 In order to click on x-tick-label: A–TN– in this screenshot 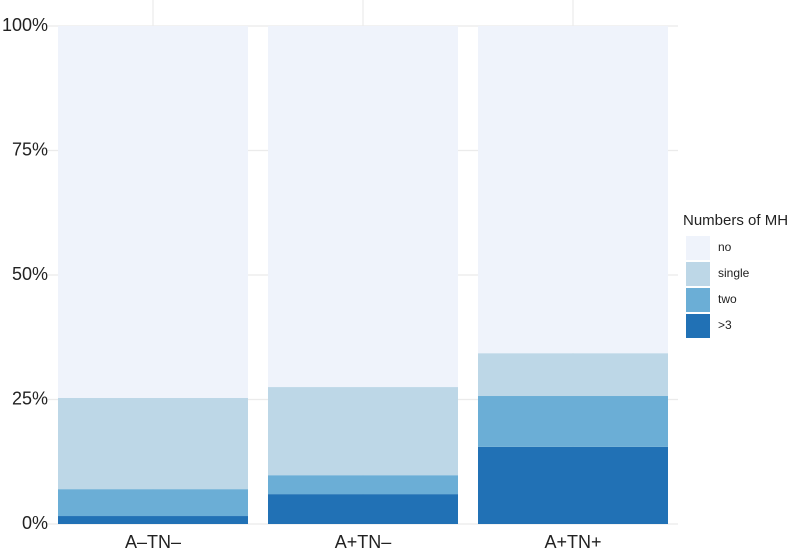, I will do `click(153, 540)`.